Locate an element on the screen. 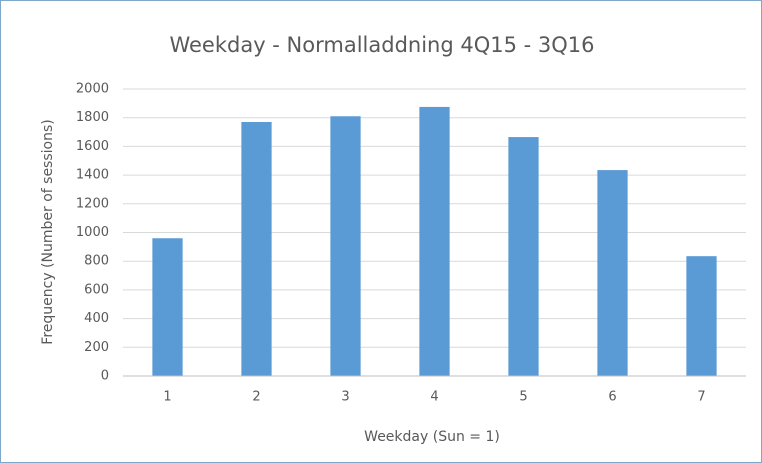 This screenshot has width=762, height=463. x-tick-label: 6 is located at coordinates (612, 397).